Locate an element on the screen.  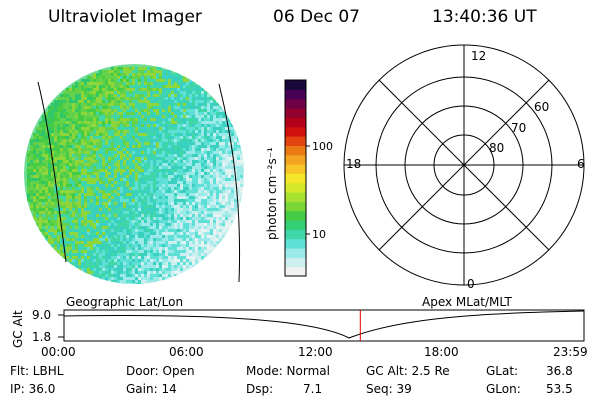
glat-label: GLat: is located at coordinates (502, 371).